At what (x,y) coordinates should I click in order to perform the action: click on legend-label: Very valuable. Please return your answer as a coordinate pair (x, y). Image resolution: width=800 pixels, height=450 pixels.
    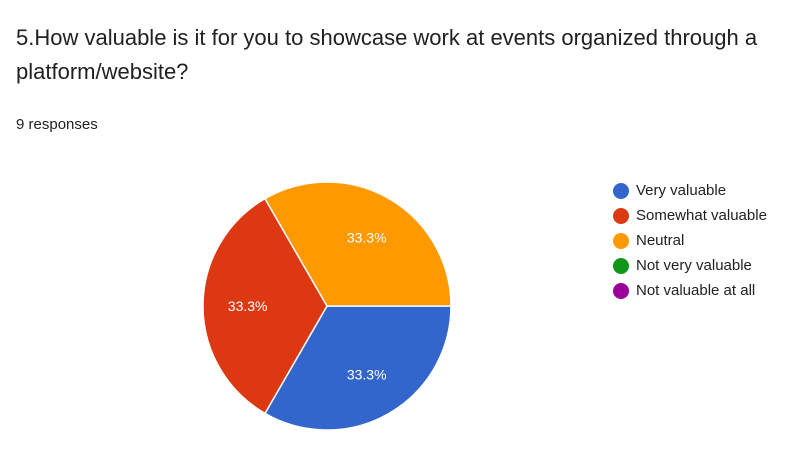
    Looking at the image, I should click on (681, 190).